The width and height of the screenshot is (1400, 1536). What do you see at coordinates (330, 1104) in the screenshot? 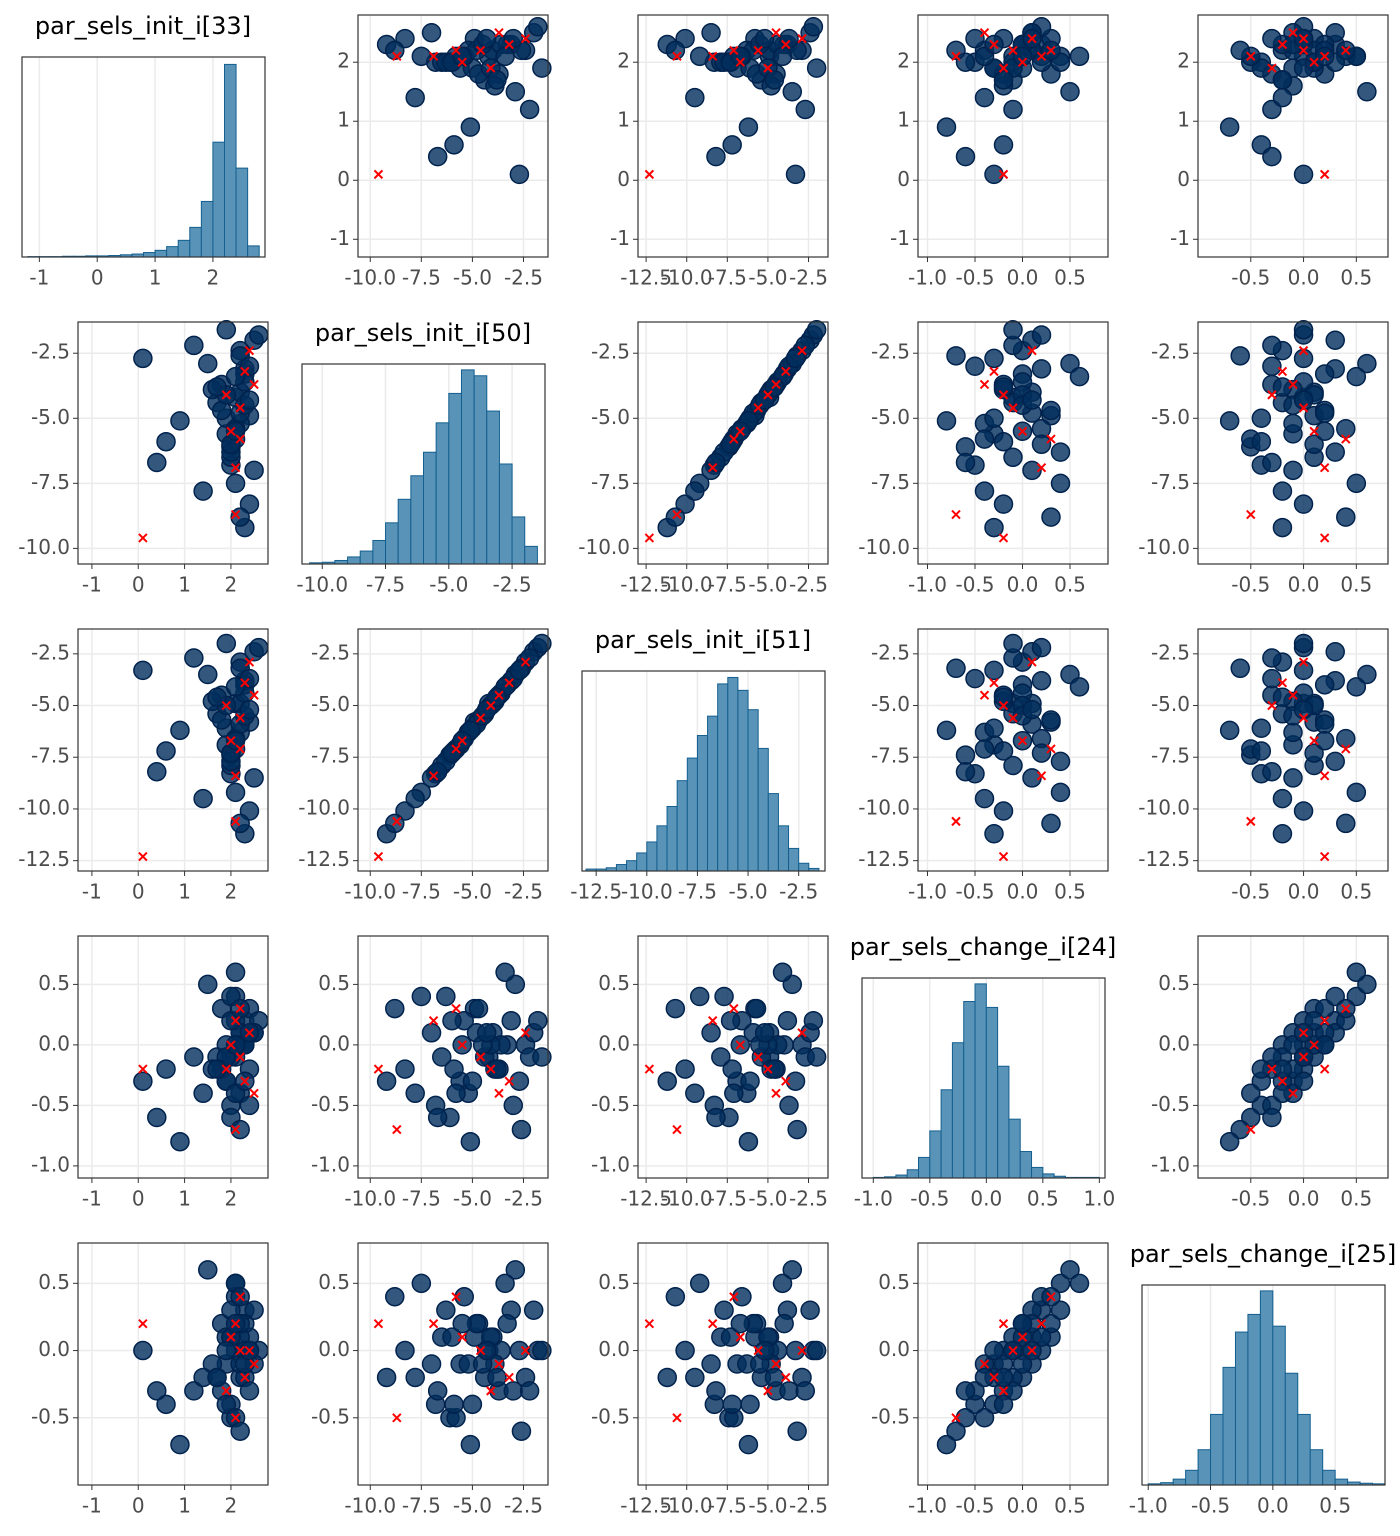
I see `y-tick-label: -0.5` at bounding box center [330, 1104].